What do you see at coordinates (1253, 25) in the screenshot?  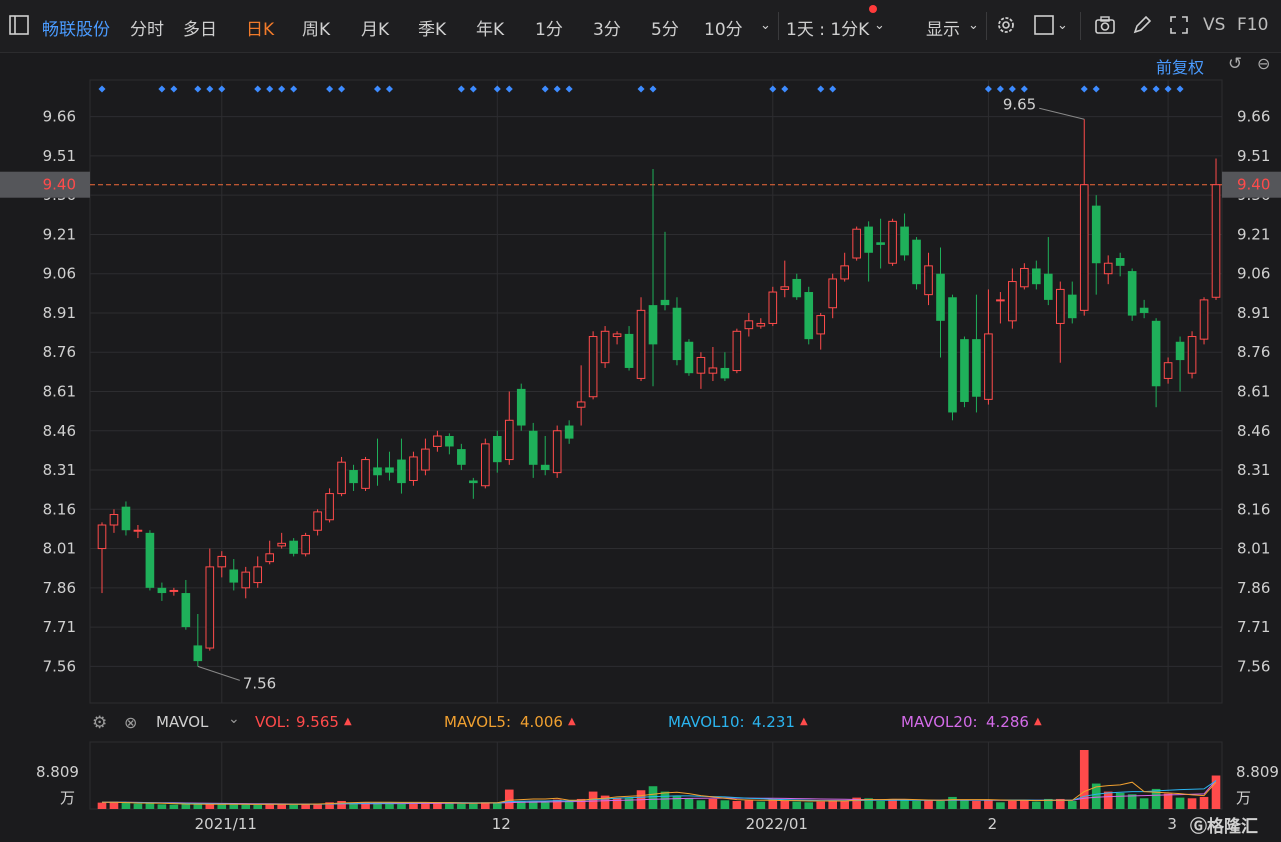 I see `f10-button: F10` at bounding box center [1253, 25].